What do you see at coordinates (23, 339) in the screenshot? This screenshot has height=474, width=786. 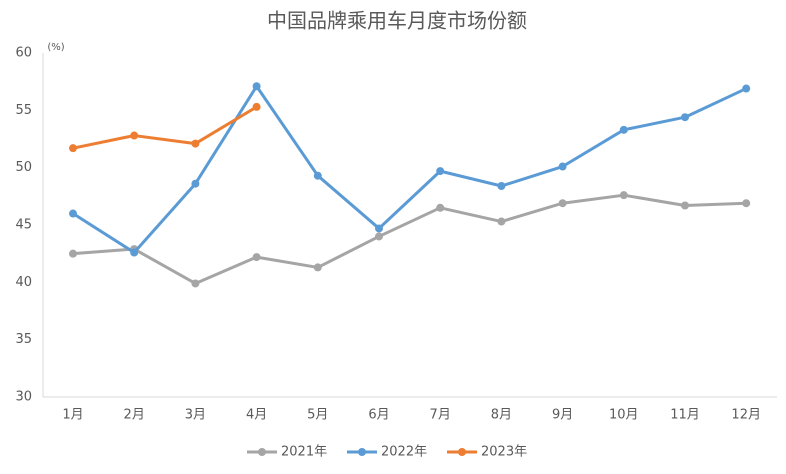 I see `y-tick-label: 35` at bounding box center [23, 339].